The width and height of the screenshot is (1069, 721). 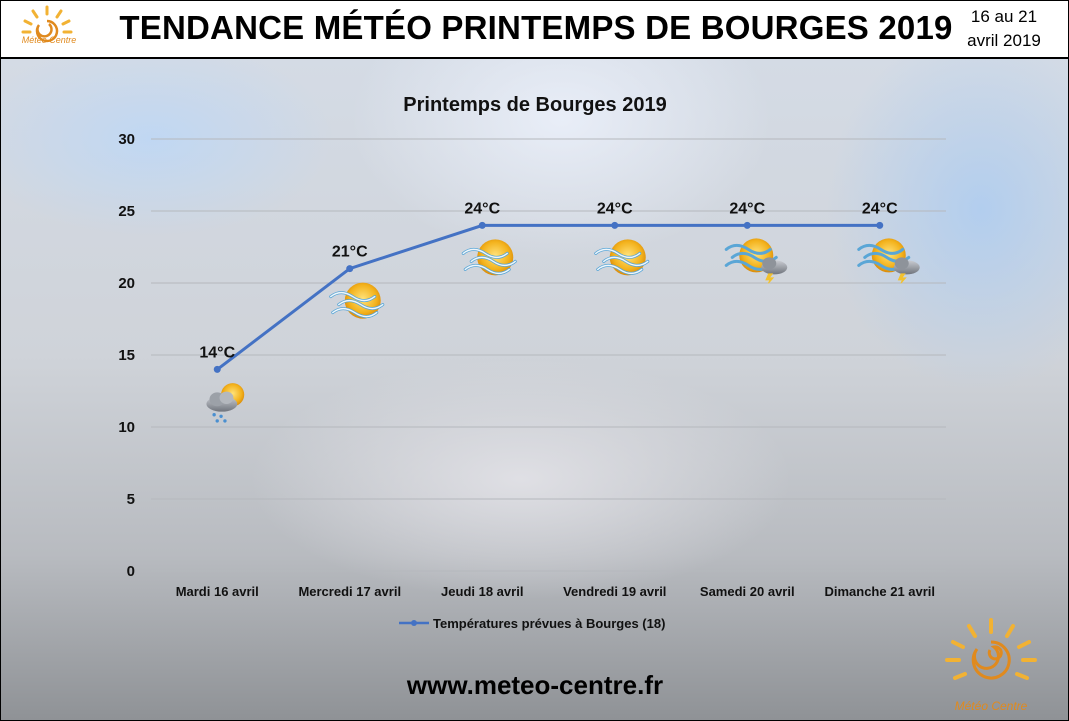 I want to click on date-range-line2: avril 2019, so click(x=1004, y=40).